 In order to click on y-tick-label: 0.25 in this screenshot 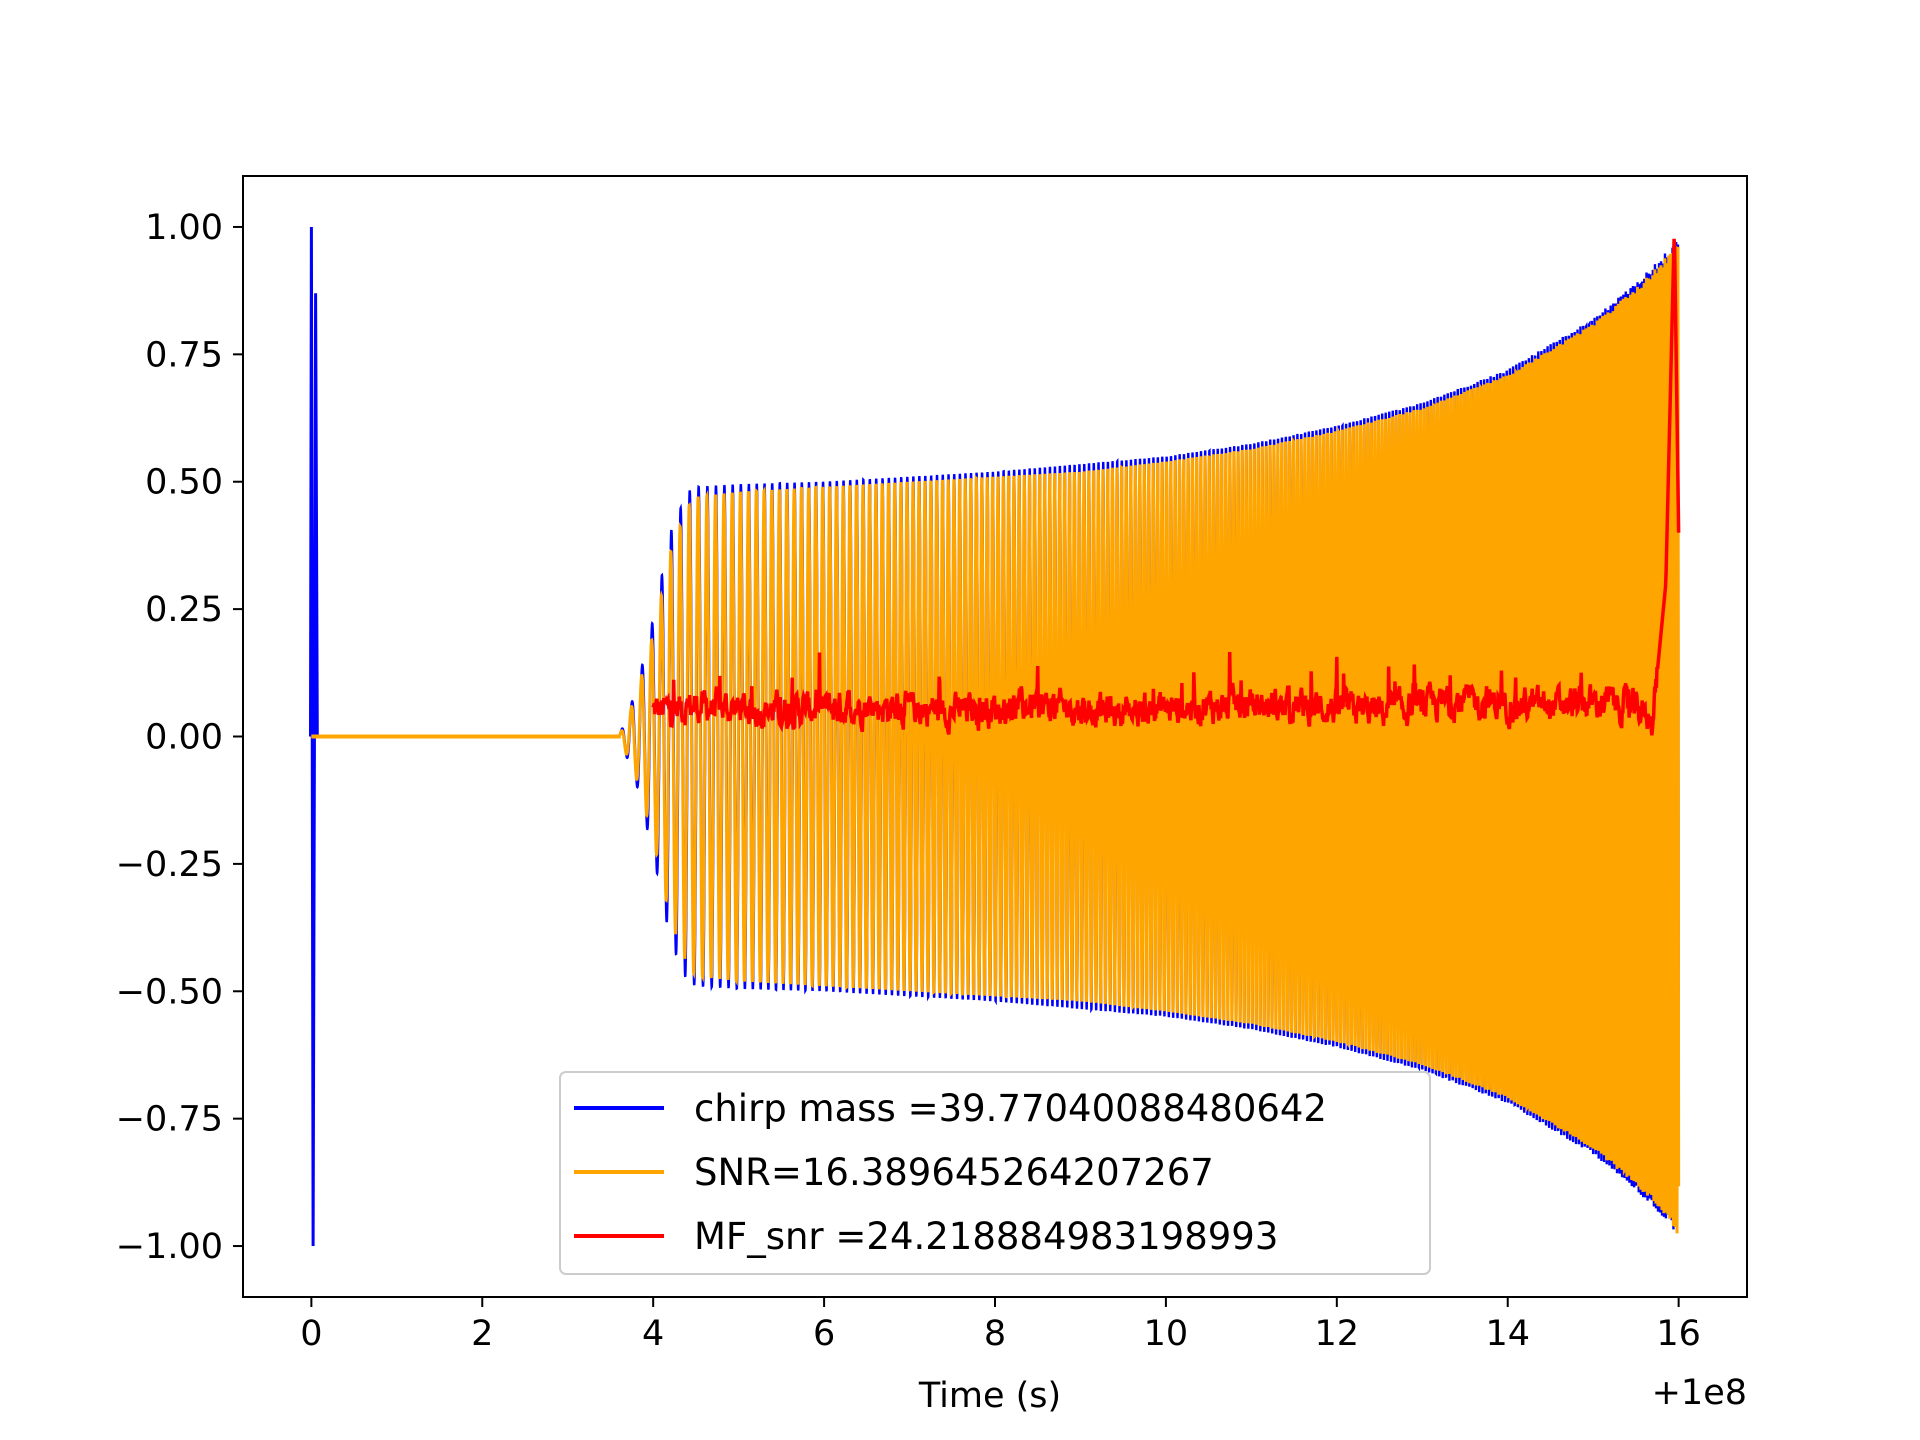, I will do `click(184, 610)`.